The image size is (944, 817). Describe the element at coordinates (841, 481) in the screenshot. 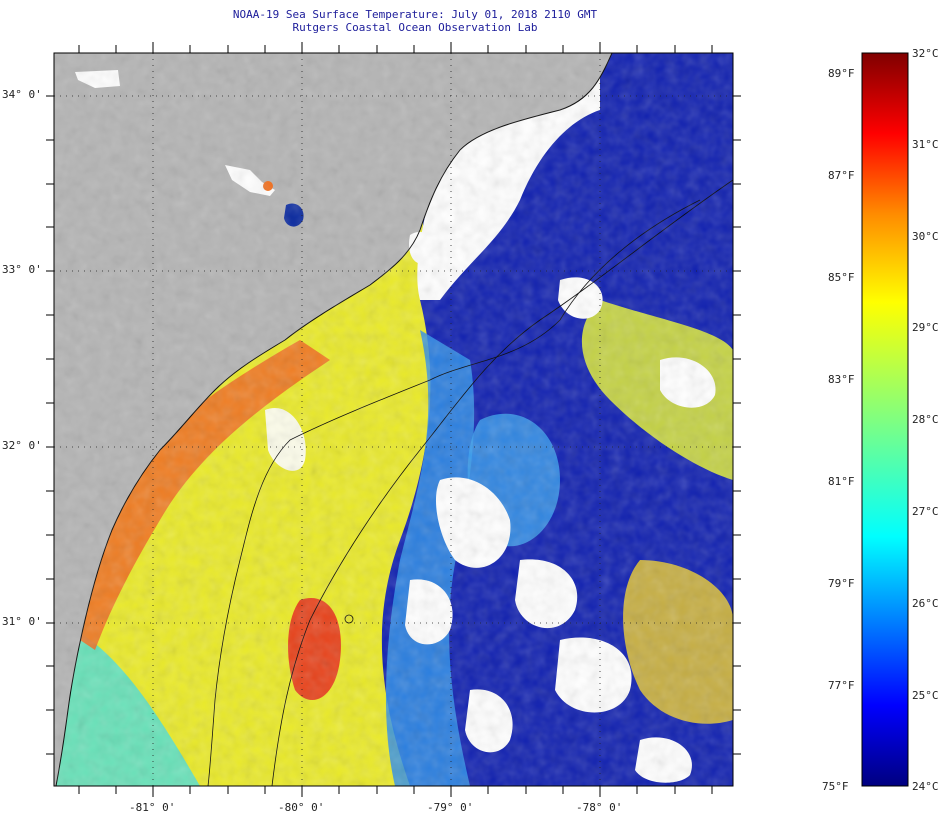

I see `cb-f-81: 81°F` at that location.